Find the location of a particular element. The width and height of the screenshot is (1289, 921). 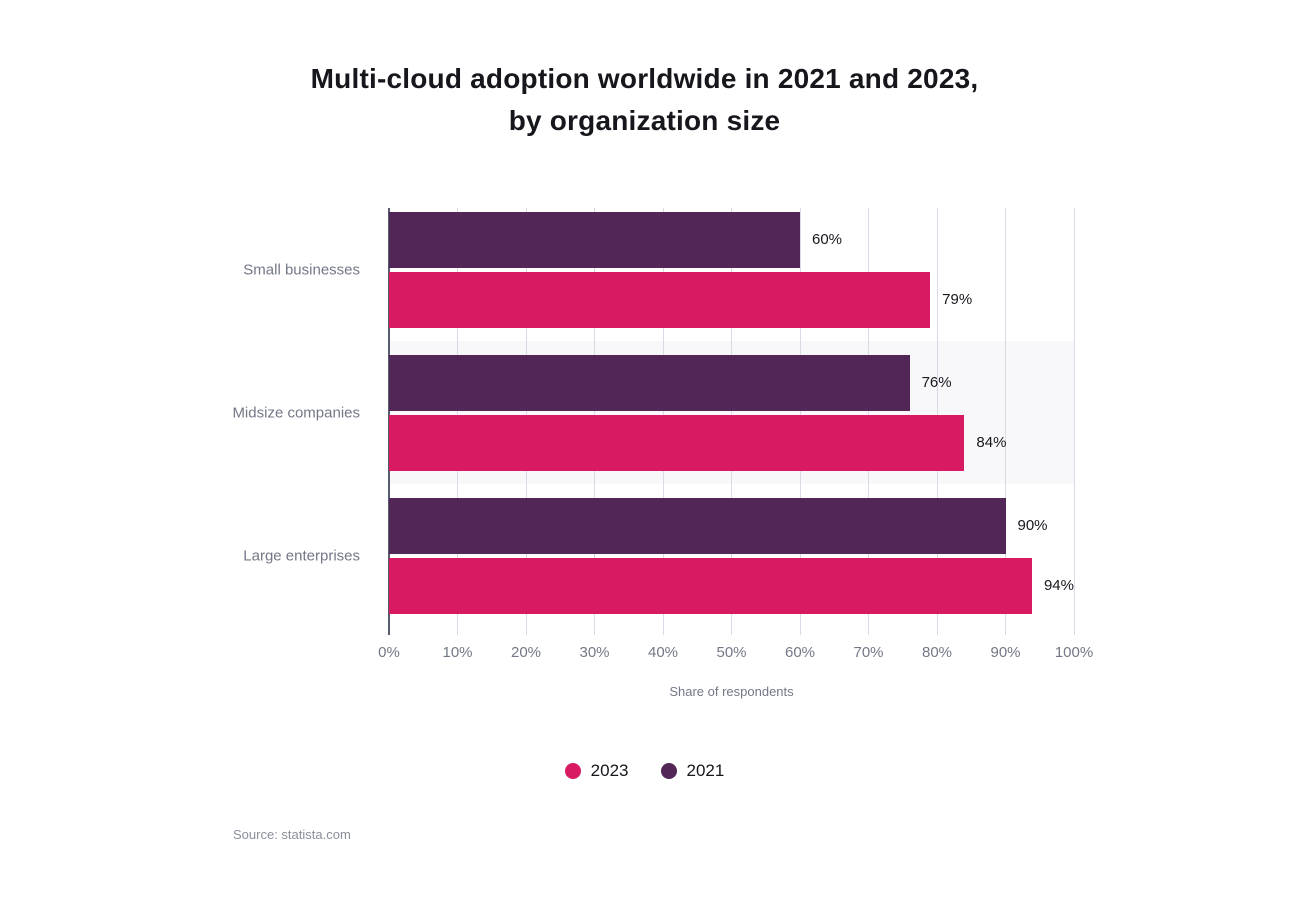

bar-value-label: 94% is located at coordinates (1058, 585).